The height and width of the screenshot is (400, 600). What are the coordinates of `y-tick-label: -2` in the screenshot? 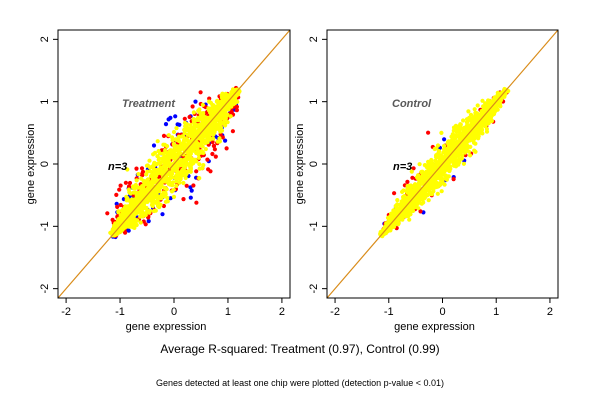 It's located at (314, 289).